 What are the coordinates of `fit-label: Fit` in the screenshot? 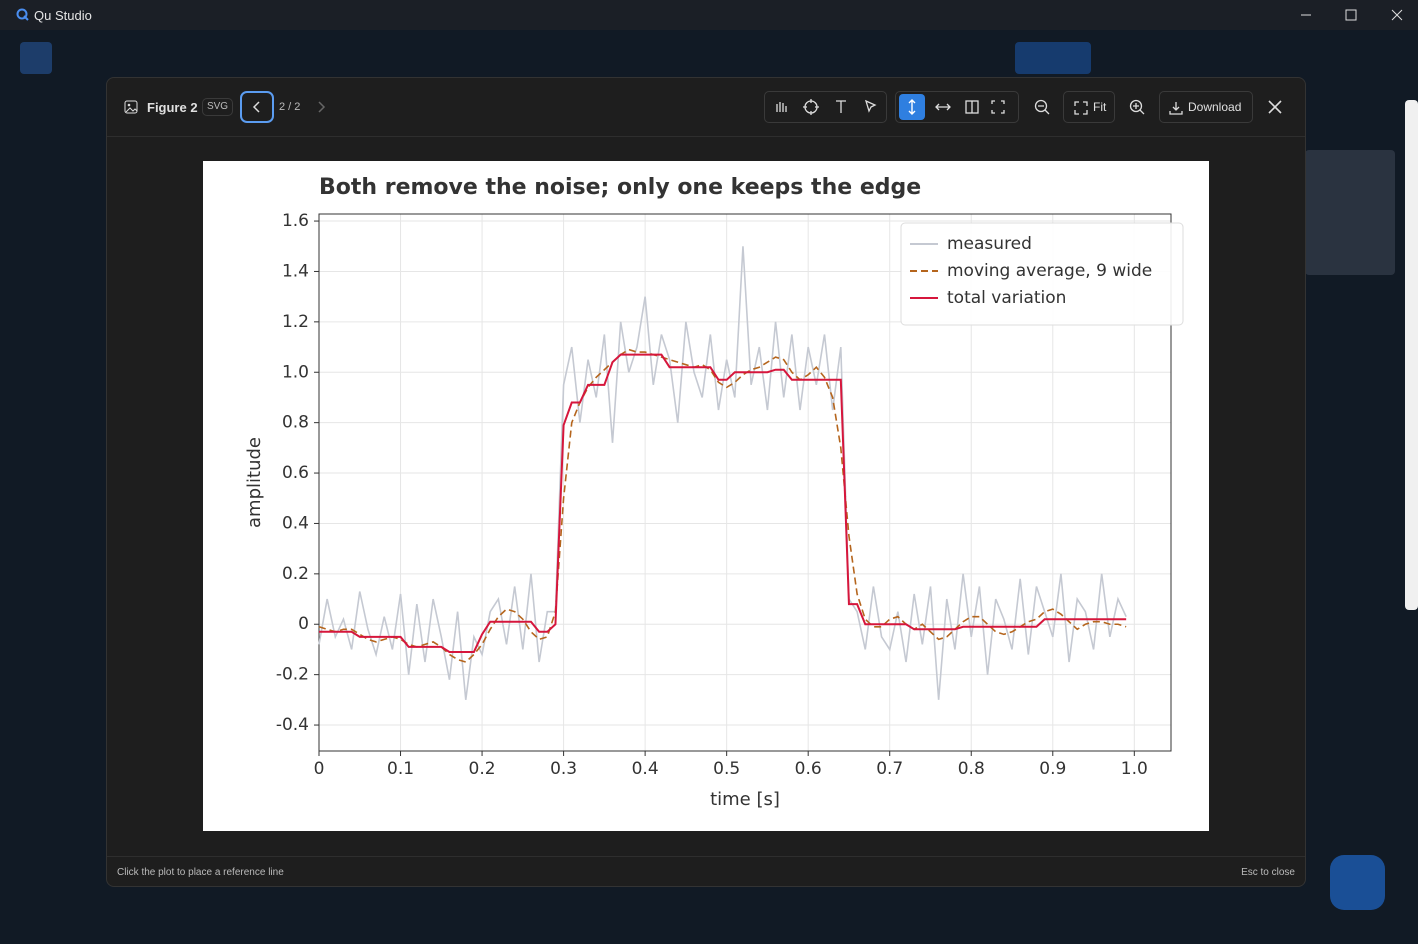 It's located at (1100, 107).